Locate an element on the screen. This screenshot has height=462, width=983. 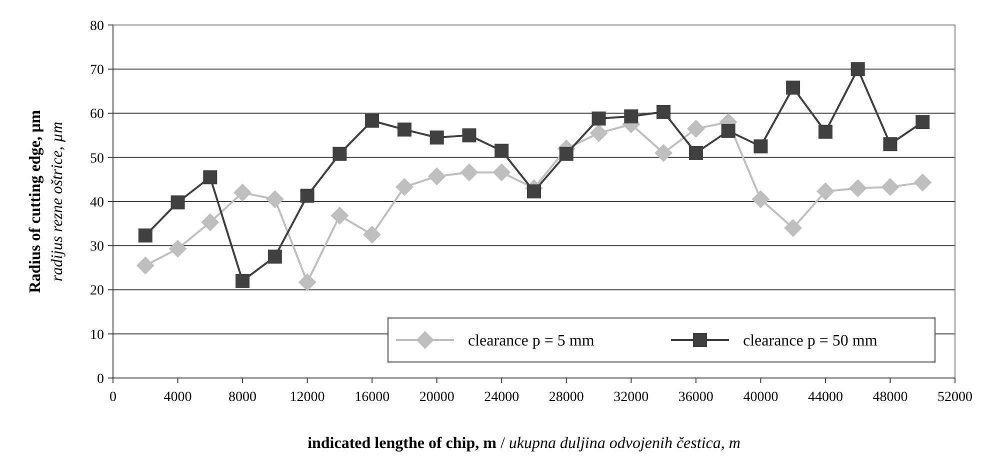
x-axis-title: indicated lengthe of chip, m / ukupna duljina odvojenih čestica, m is located at coordinates (524, 443).